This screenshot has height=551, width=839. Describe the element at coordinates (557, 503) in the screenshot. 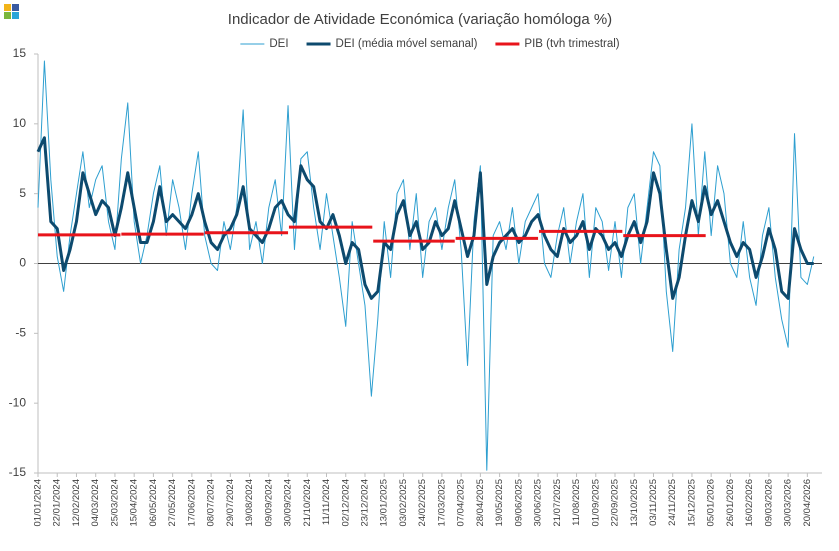

I see `x-tick-label: 21/07/2025` at that location.